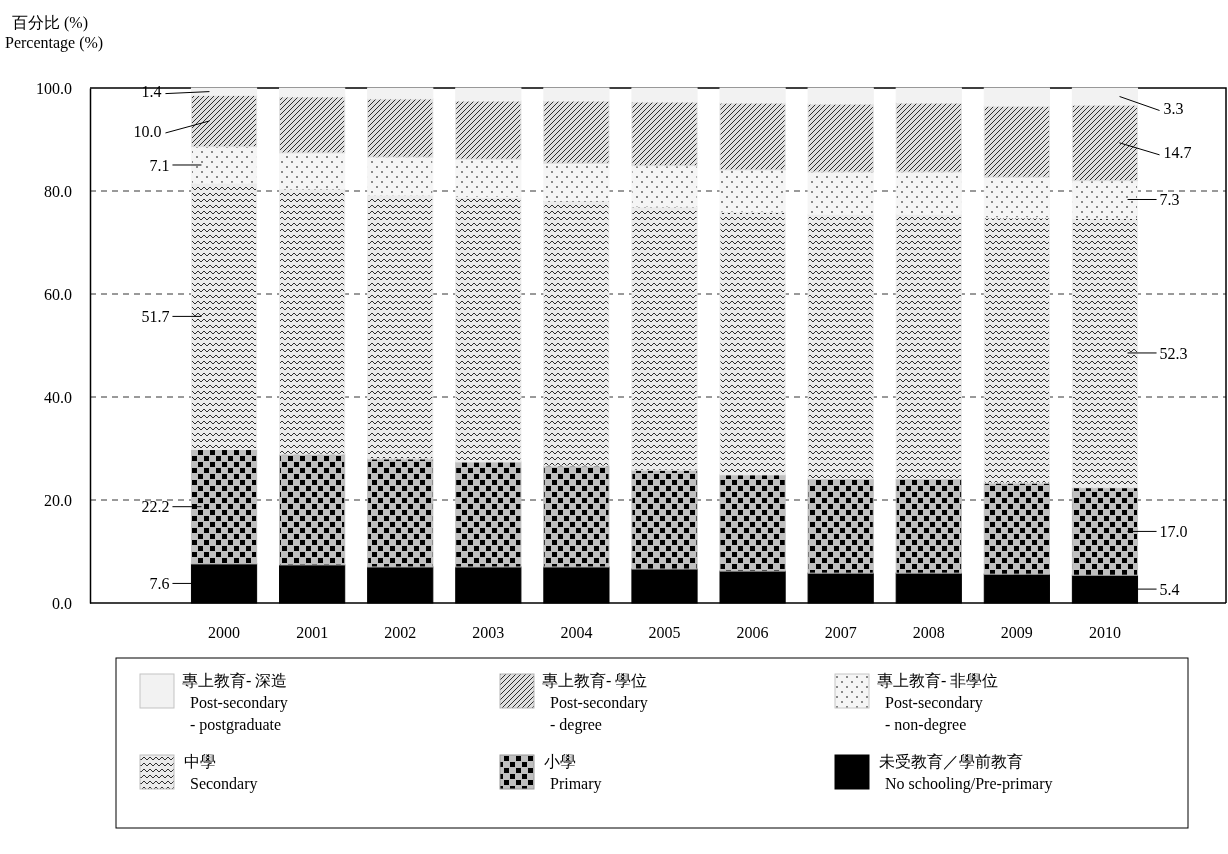 This screenshot has height=854, width=1228. What do you see at coordinates (938, 703) in the screenshot?
I see `legend-label: 專上教育- 非學位 Post-secondary - non-degree` at bounding box center [938, 703].